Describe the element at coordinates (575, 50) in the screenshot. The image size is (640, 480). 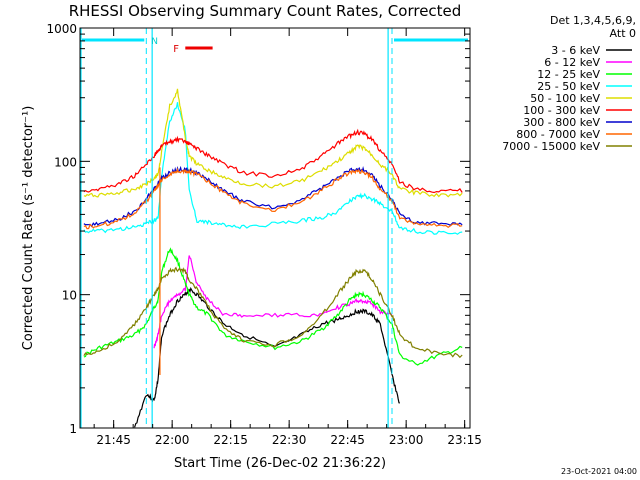
I see `legend-label-0: 3 - 6 keV` at that location.